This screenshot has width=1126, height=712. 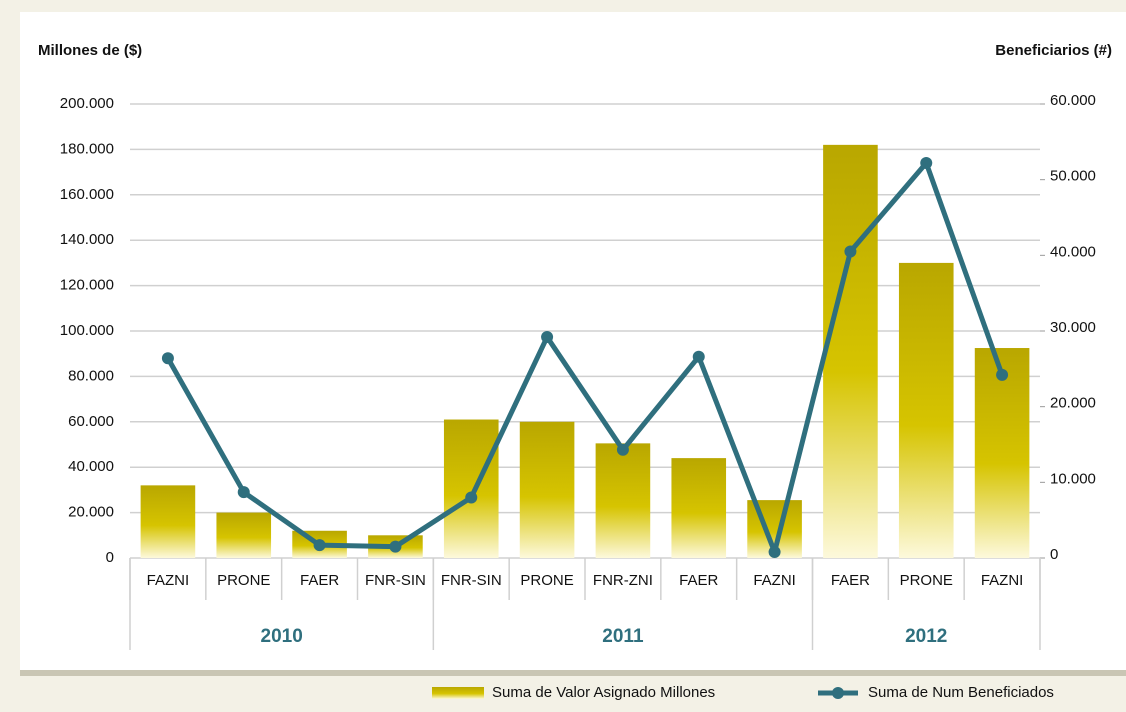 What do you see at coordinates (1073, 100) in the screenshot?
I see `y2-tick-label: 60.000` at bounding box center [1073, 100].